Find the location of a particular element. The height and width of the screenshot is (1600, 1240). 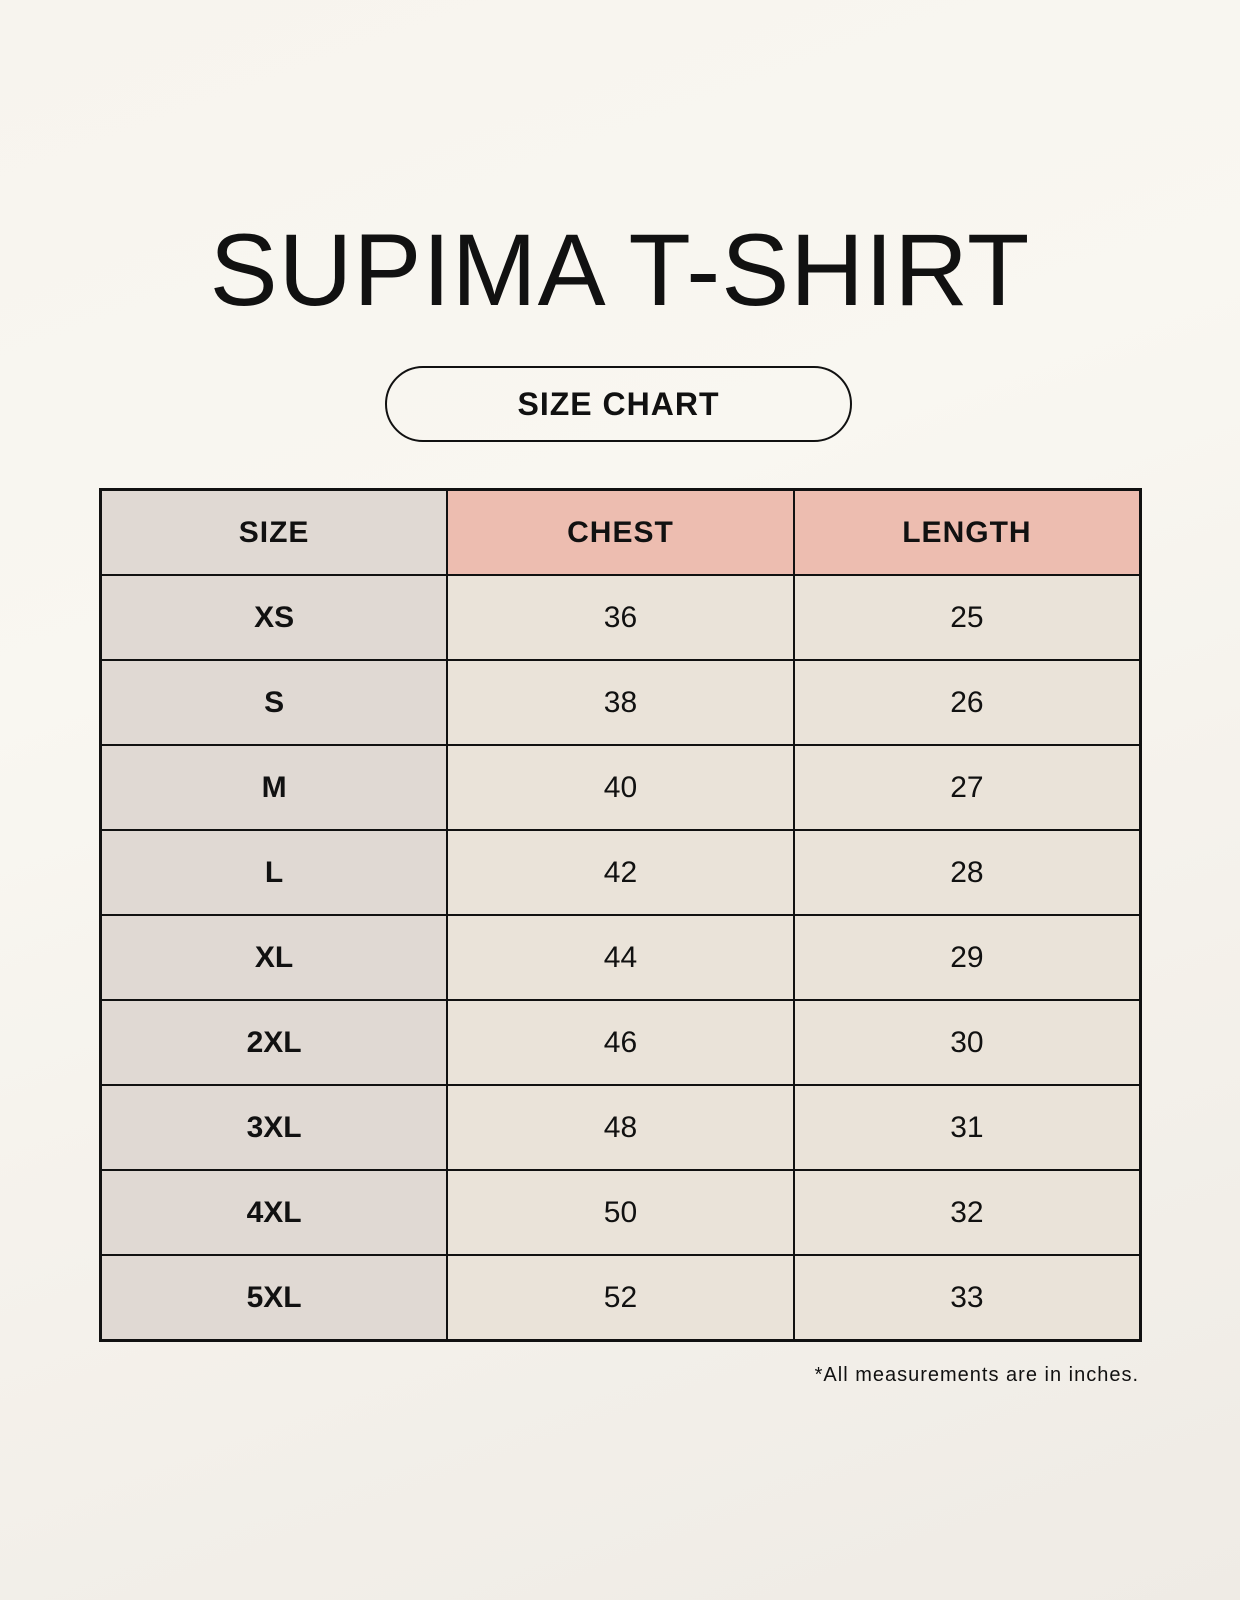

header-chest: CHEST is located at coordinates (620, 532).